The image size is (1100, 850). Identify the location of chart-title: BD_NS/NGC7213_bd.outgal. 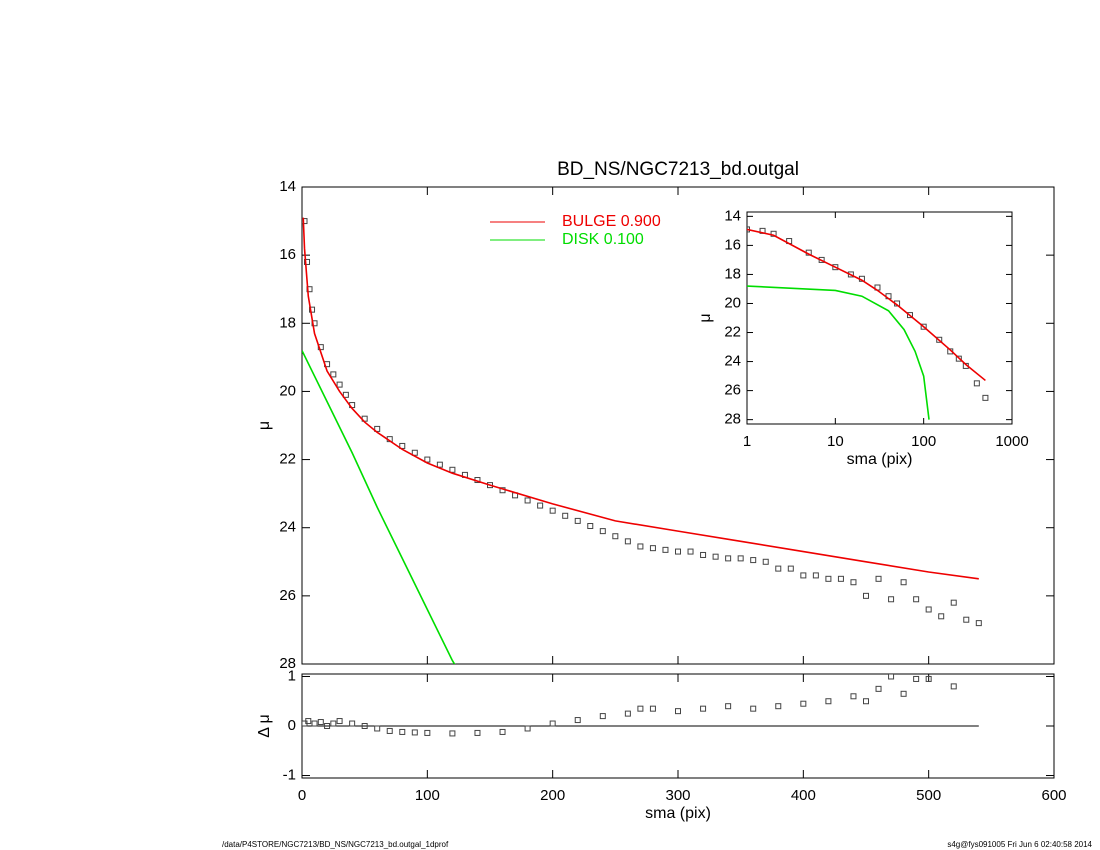
(678, 169).